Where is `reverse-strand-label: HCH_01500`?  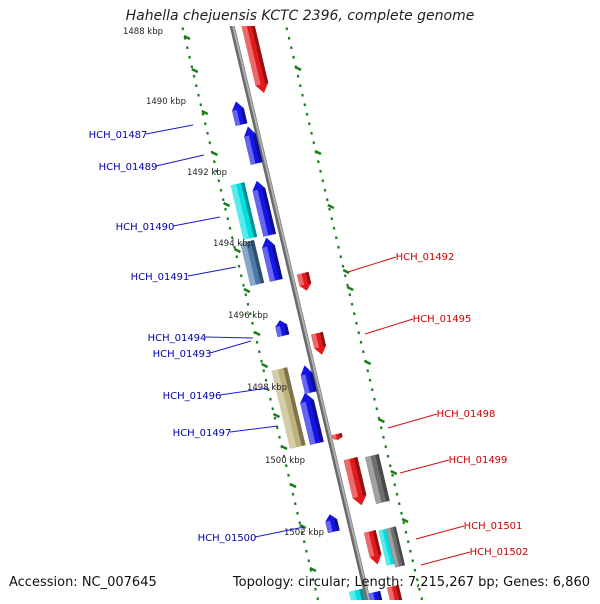
reverse-strand-label: HCH_01500 is located at coordinates (227, 538).